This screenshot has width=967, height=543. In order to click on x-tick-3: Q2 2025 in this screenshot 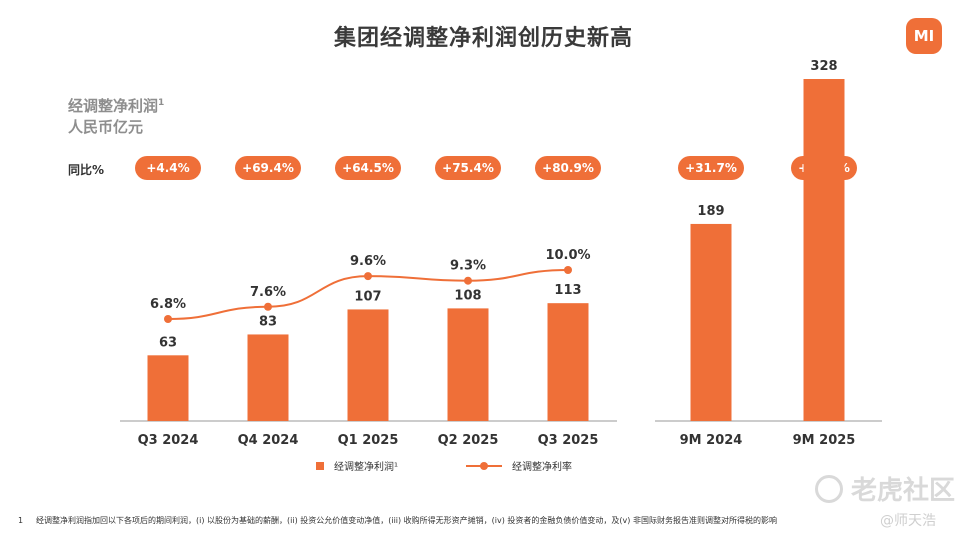, I will do `click(468, 440)`.